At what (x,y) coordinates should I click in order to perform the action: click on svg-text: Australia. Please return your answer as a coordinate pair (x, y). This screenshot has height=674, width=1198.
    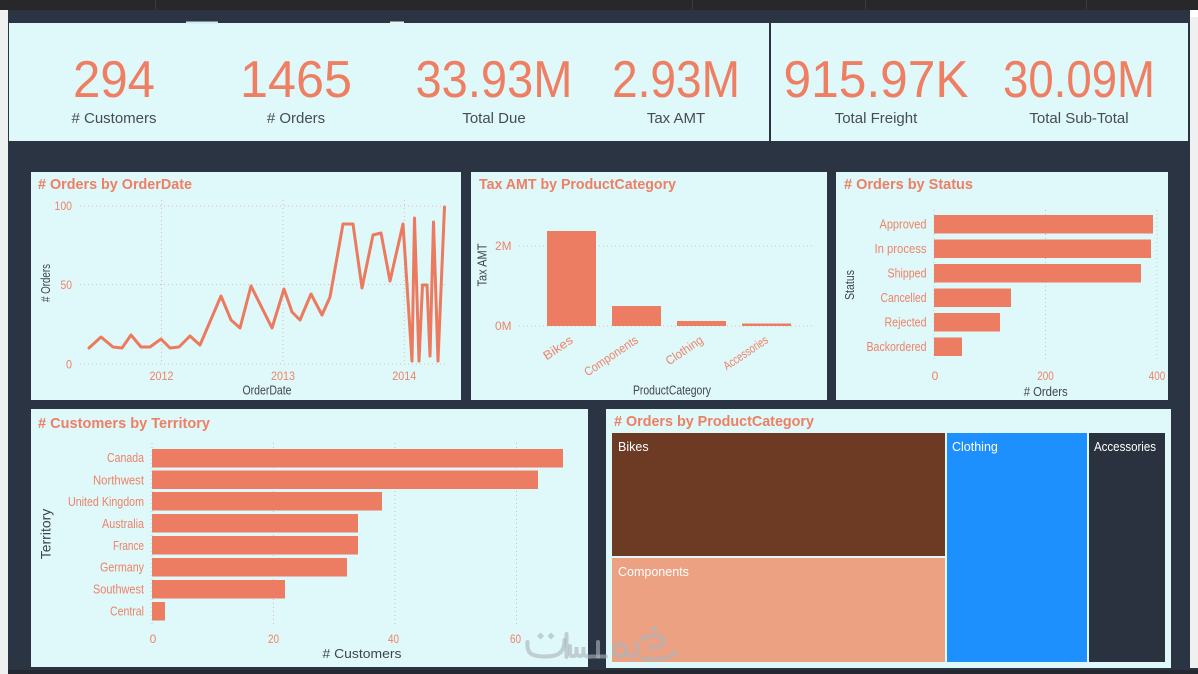
    Looking at the image, I should click on (123, 523).